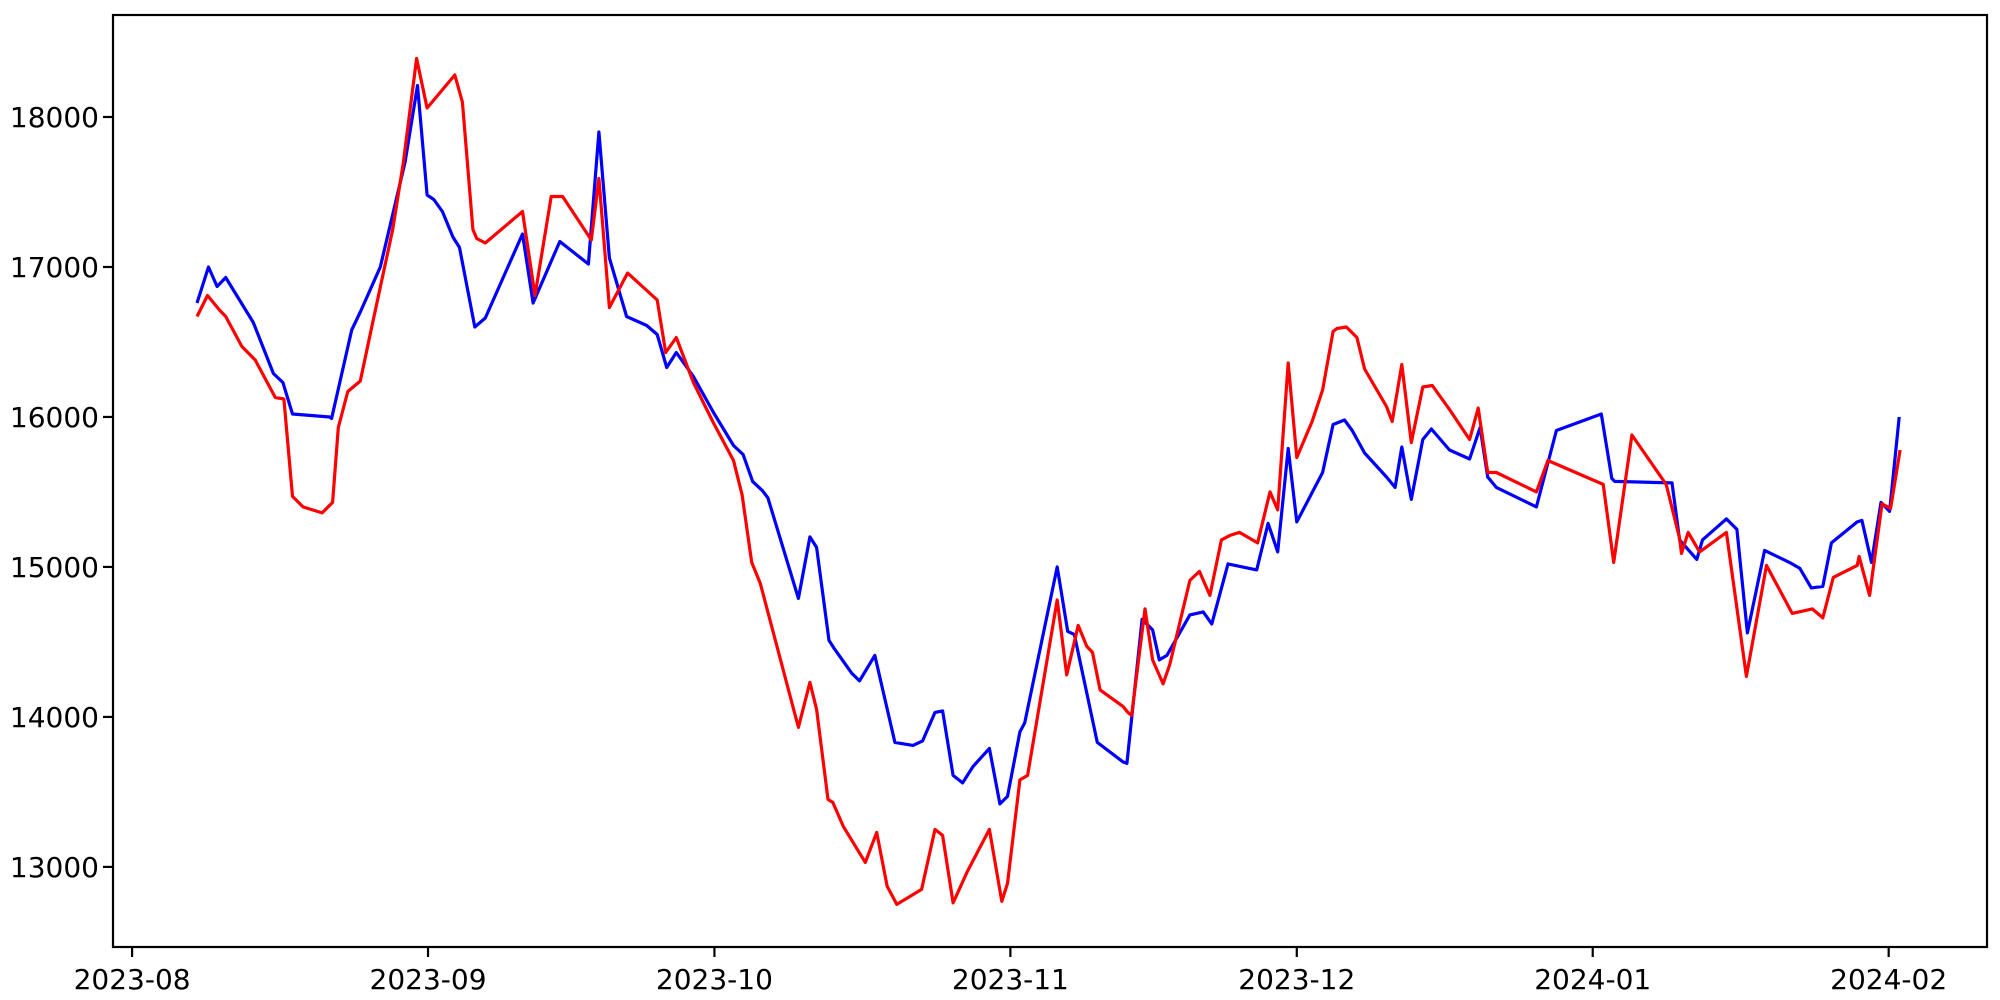  Describe the element at coordinates (428, 979) in the screenshot. I see `x-tick-label: 2023-09` at that location.